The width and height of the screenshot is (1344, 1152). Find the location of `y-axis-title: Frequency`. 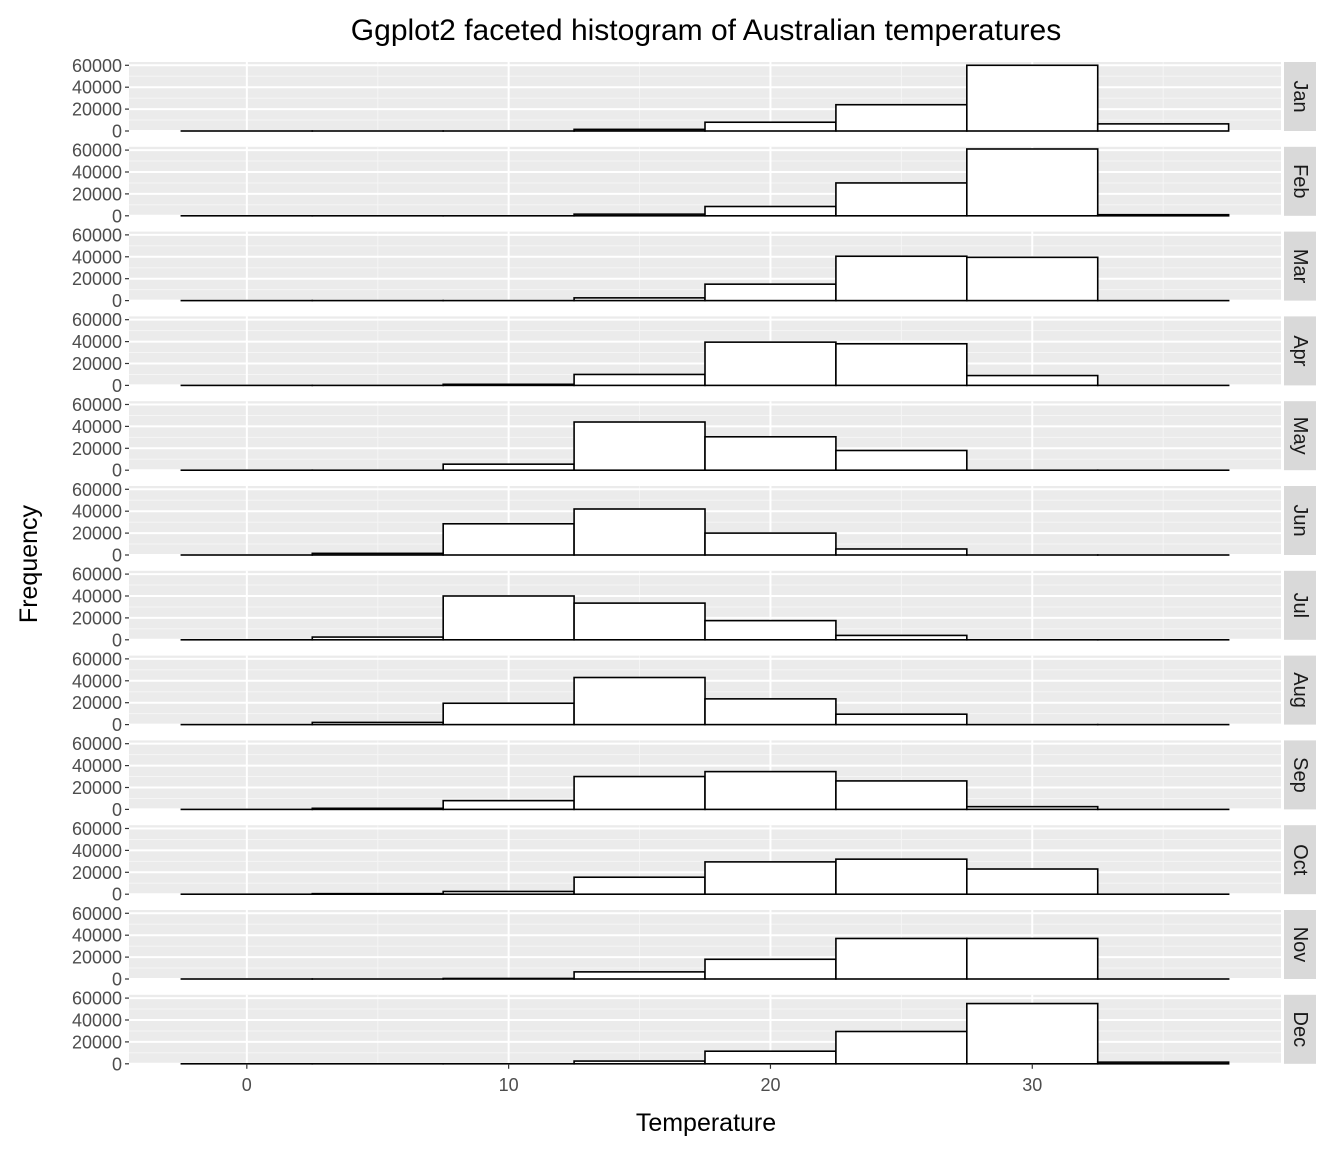

y-axis-title: Frequency is located at coordinates (29, 563).